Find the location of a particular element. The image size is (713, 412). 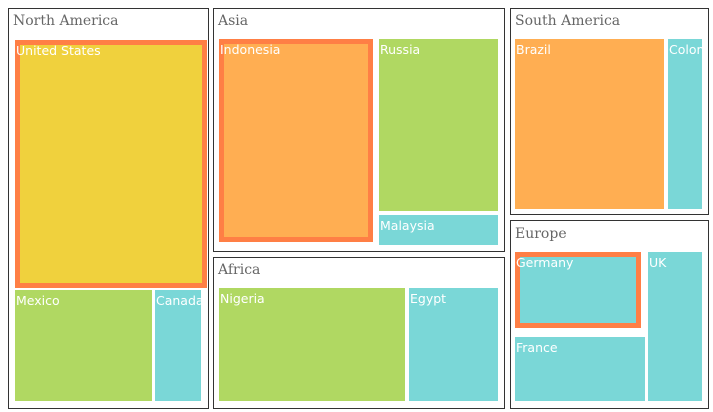

tile-malaysia: Malaysia is located at coordinates (438, 230).